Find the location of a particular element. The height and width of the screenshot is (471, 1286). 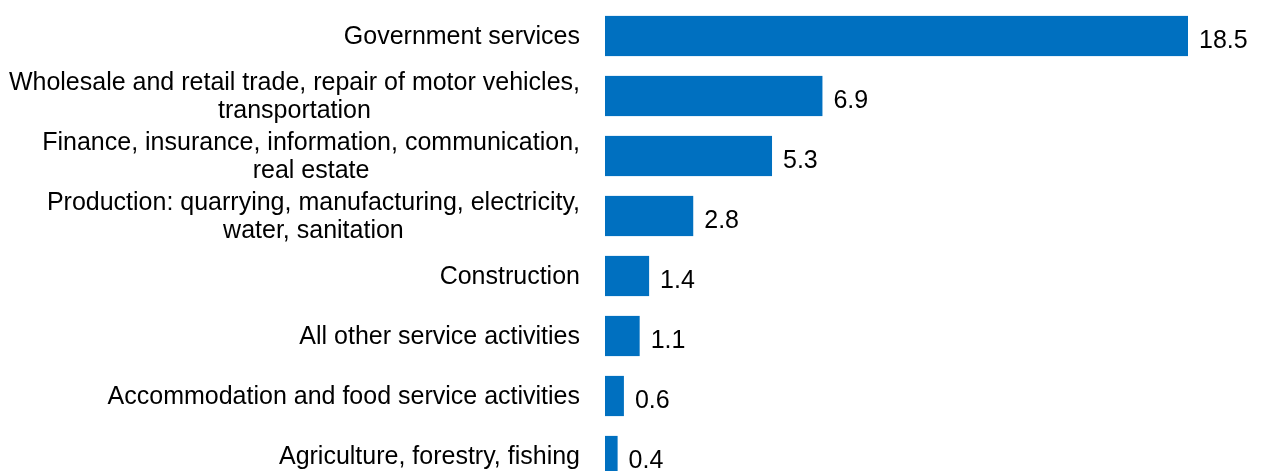

y-tick-label: Wholesale and retail trade, repair of motor vehicles, transportation is located at coordinates (294, 95).